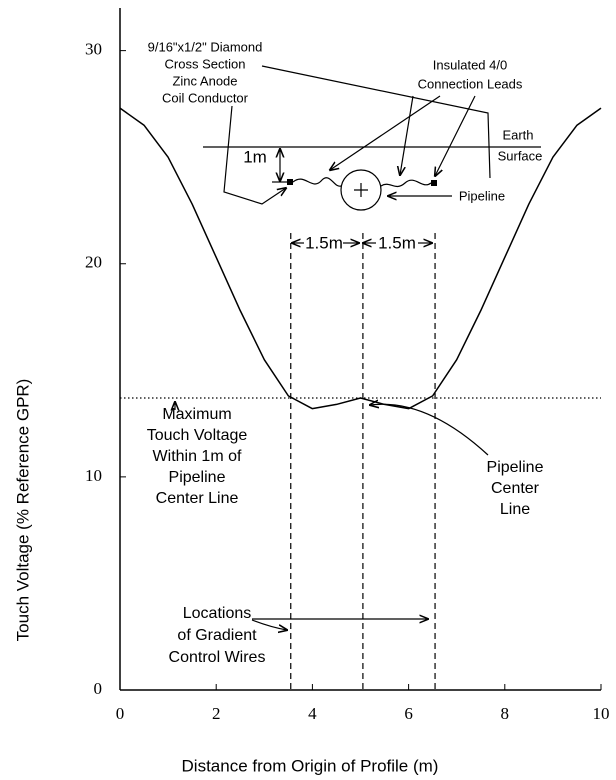 The width and height of the screenshot is (616, 780). Describe the element at coordinates (93, 475) in the screenshot. I see `y-tick-label: 10` at that location.